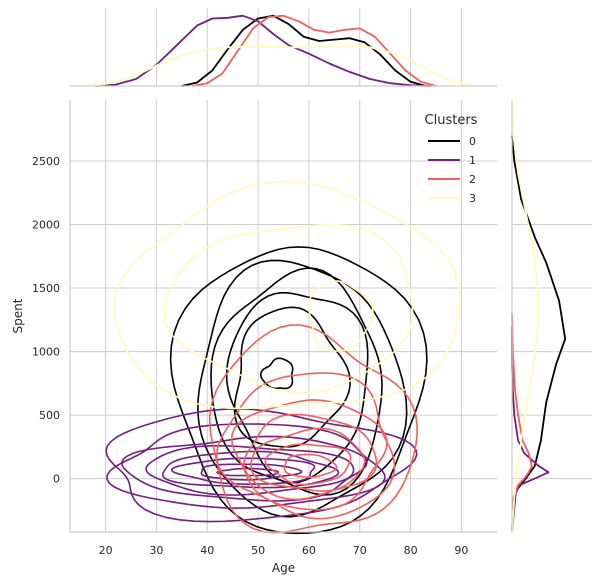  I want to click on legend-entries: 0 1 2 3, so click(452, 170).